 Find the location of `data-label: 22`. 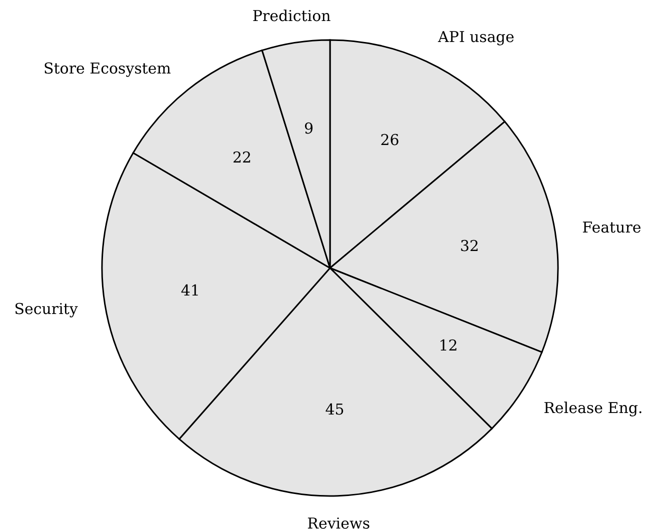

data-label: 22 is located at coordinates (242, 157).